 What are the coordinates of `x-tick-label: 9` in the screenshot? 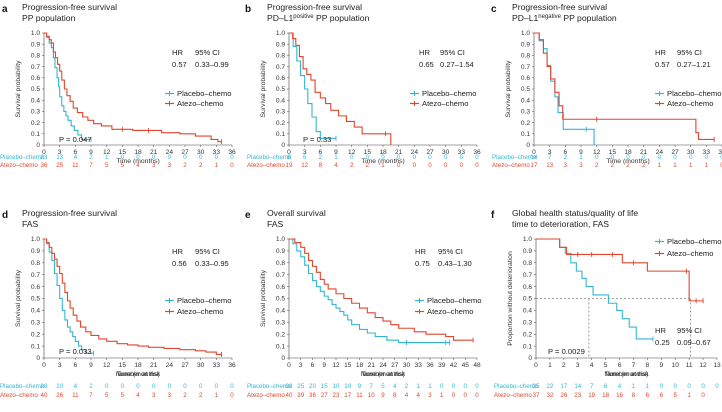 It's located at (581, 152).